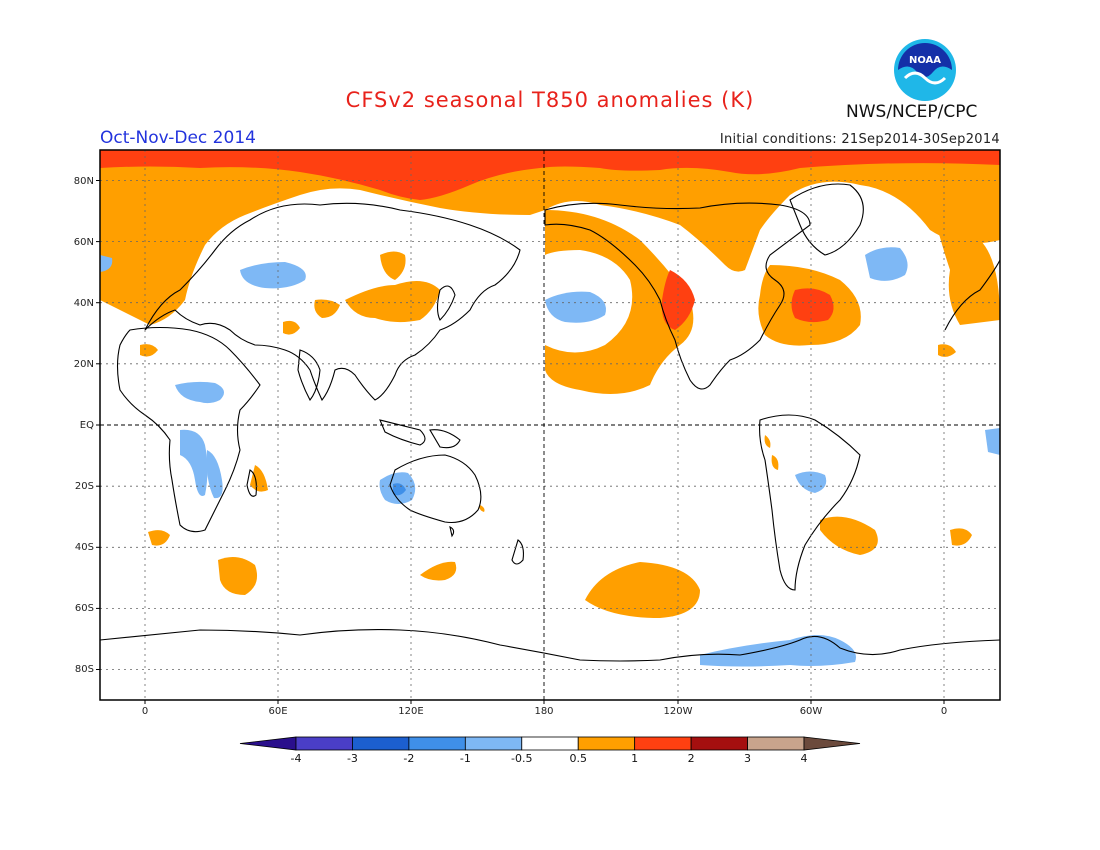  Describe the element at coordinates (925, 70) in the screenshot. I see `noaa-logo-icon: NOAA` at that location.